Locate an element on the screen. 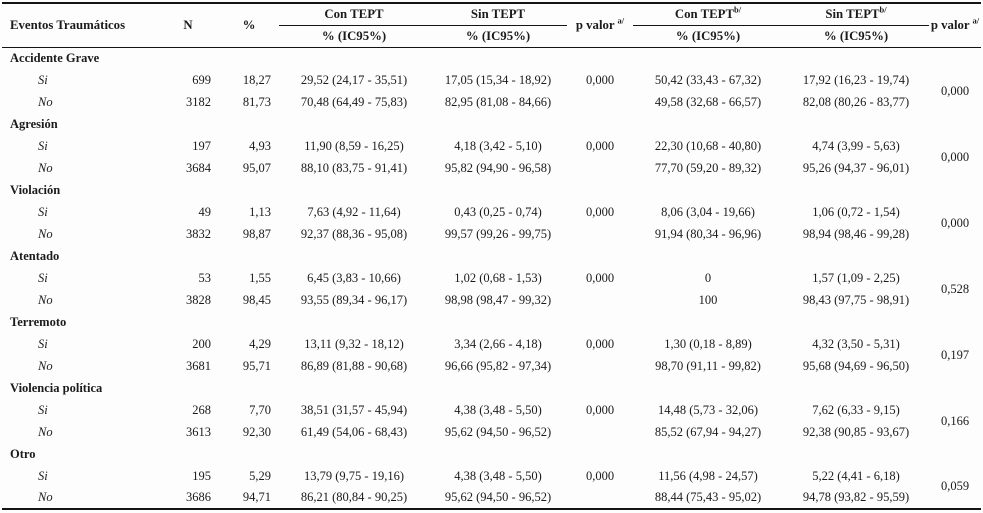 This screenshot has width=983, height=513. p-valor-2: 0,059 is located at coordinates (955, 486).